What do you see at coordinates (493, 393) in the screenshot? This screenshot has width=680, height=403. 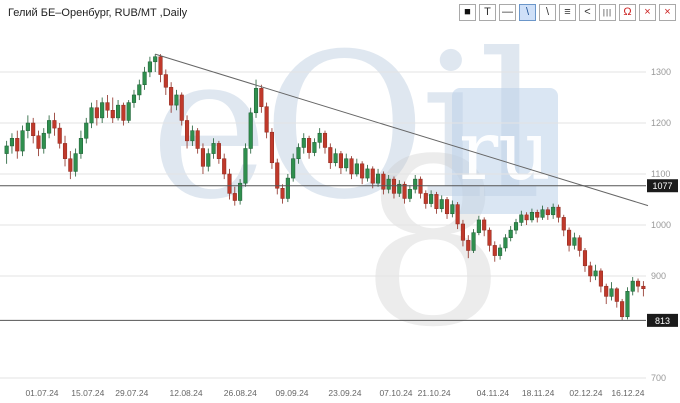 I see `x-axis-label: 04.11.24` at bounding box center [493, 393].